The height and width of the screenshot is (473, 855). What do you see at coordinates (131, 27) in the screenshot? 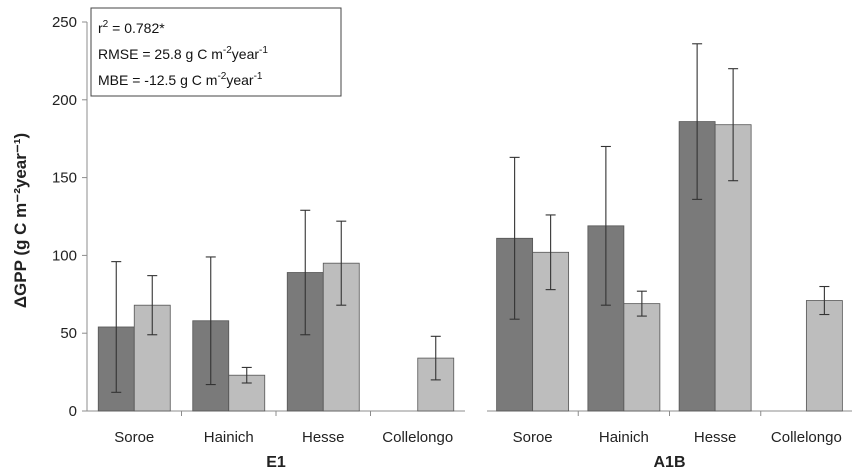
I see `stats-line: r2 = 0.782*` at bounding box center [131, 27].